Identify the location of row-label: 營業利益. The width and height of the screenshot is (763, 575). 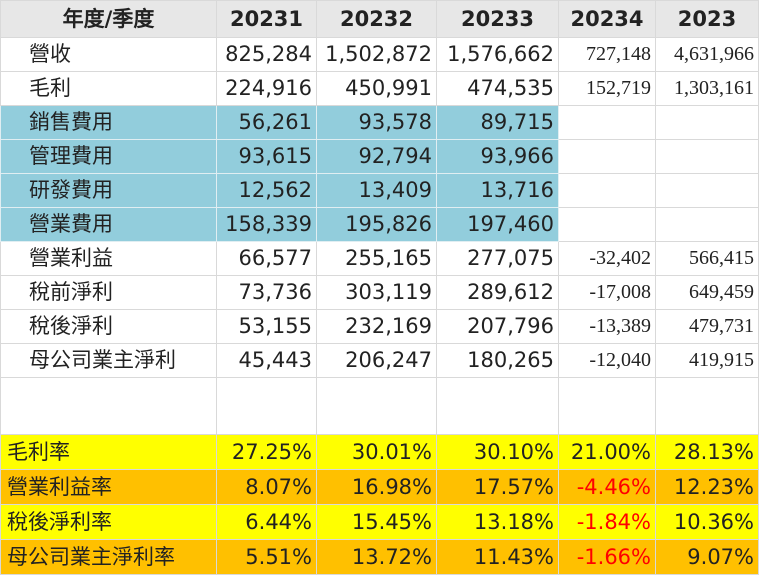
(108, 258).